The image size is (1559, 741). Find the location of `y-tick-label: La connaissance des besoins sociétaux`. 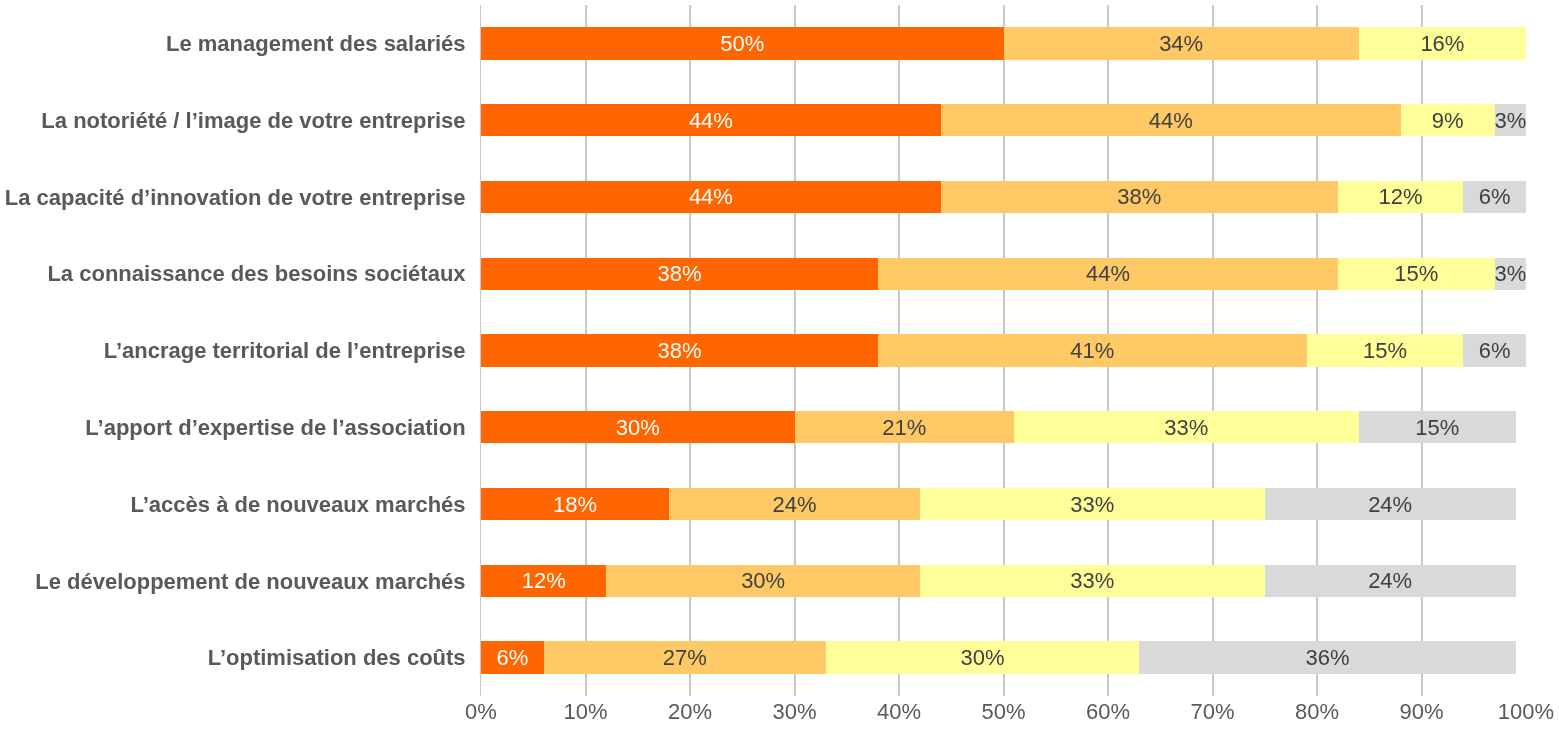

y-tick-label: La connaissance des besoins sociétaux is located at coordinates (257, 274).